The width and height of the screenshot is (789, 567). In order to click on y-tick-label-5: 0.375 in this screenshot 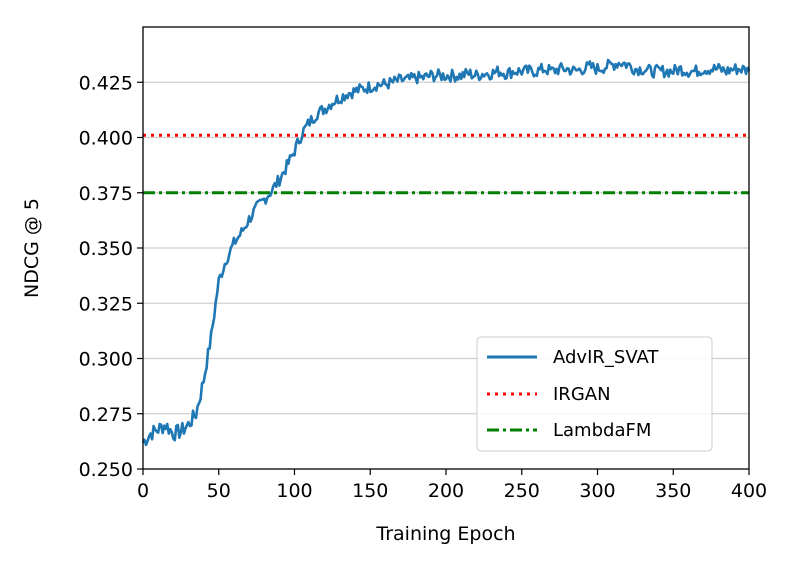, I will do `click(106, 194)`.